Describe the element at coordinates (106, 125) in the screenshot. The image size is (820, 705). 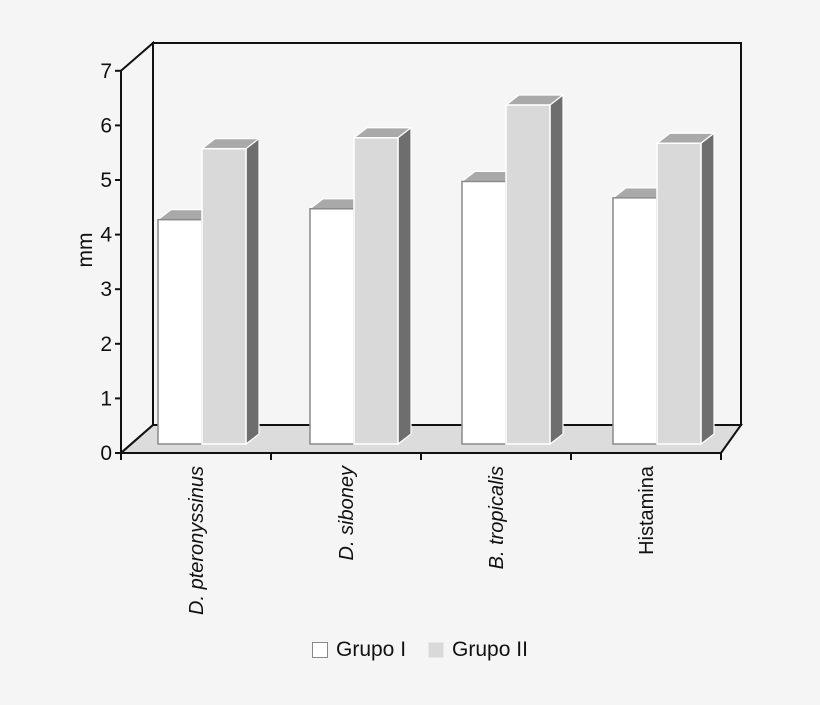
I see `y-tick-label: 6` at that location.